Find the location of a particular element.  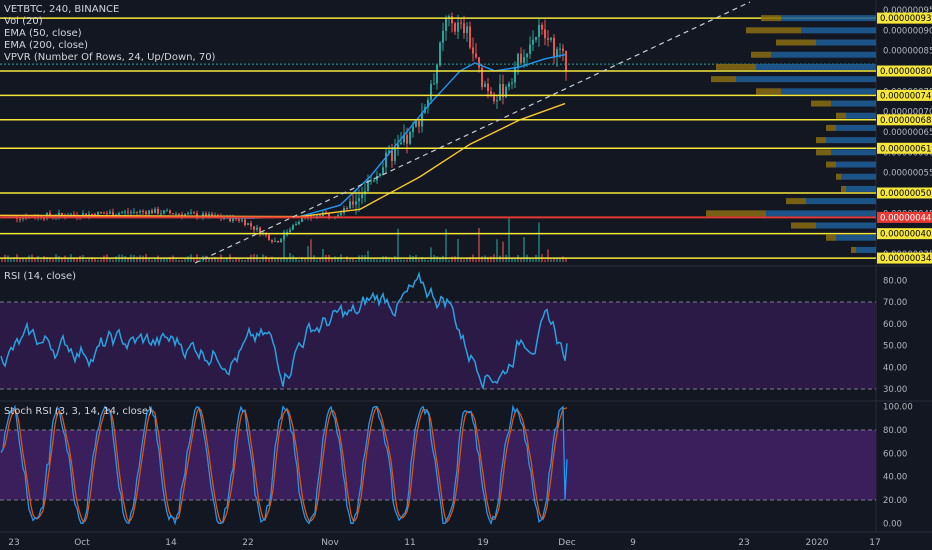

stoch-pane is located at coordinates (284, 465).